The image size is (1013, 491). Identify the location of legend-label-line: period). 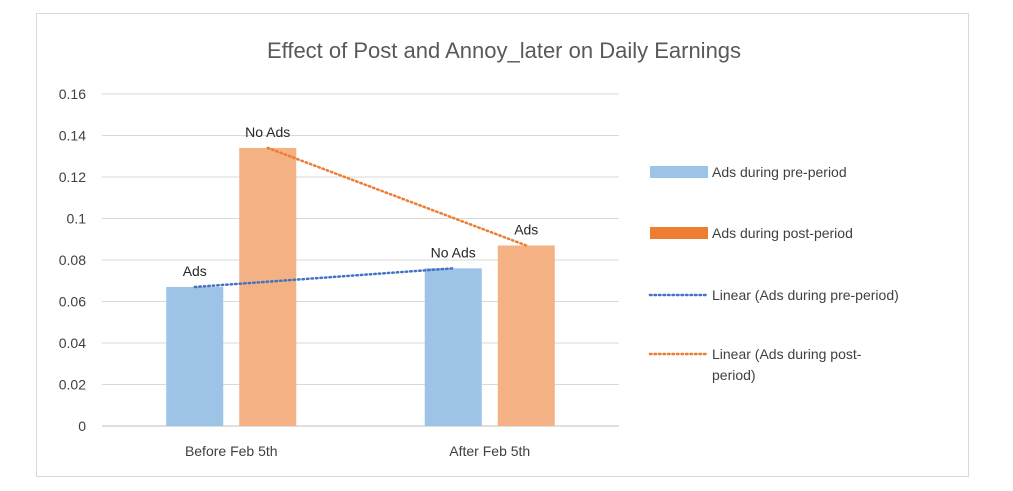
(734, 375).